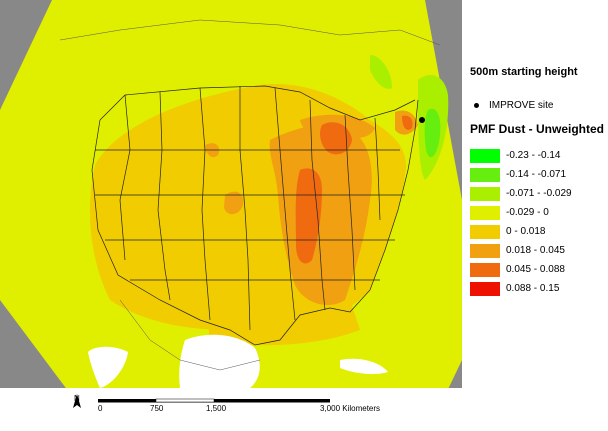  I want to click on boundary-east3, so click(377, 169).